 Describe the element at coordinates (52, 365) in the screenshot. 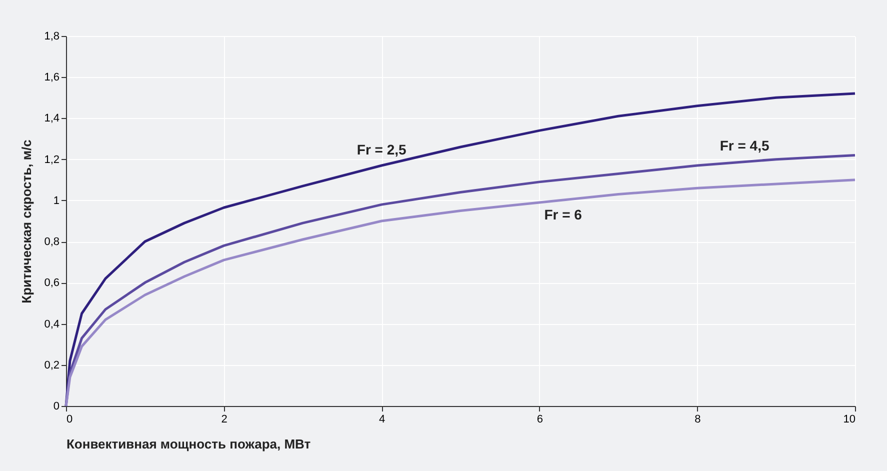

I see `y-tick-label: 0,2` at that location.